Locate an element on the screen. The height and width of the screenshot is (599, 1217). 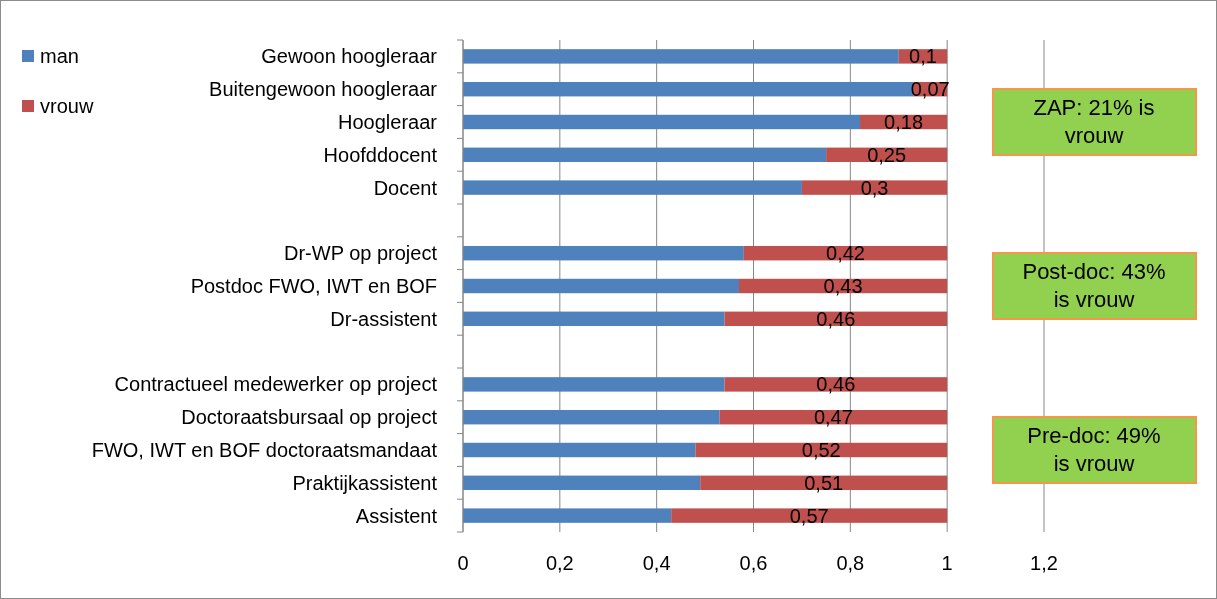
data-label: 0,52 is located at coordinates (821, 450).